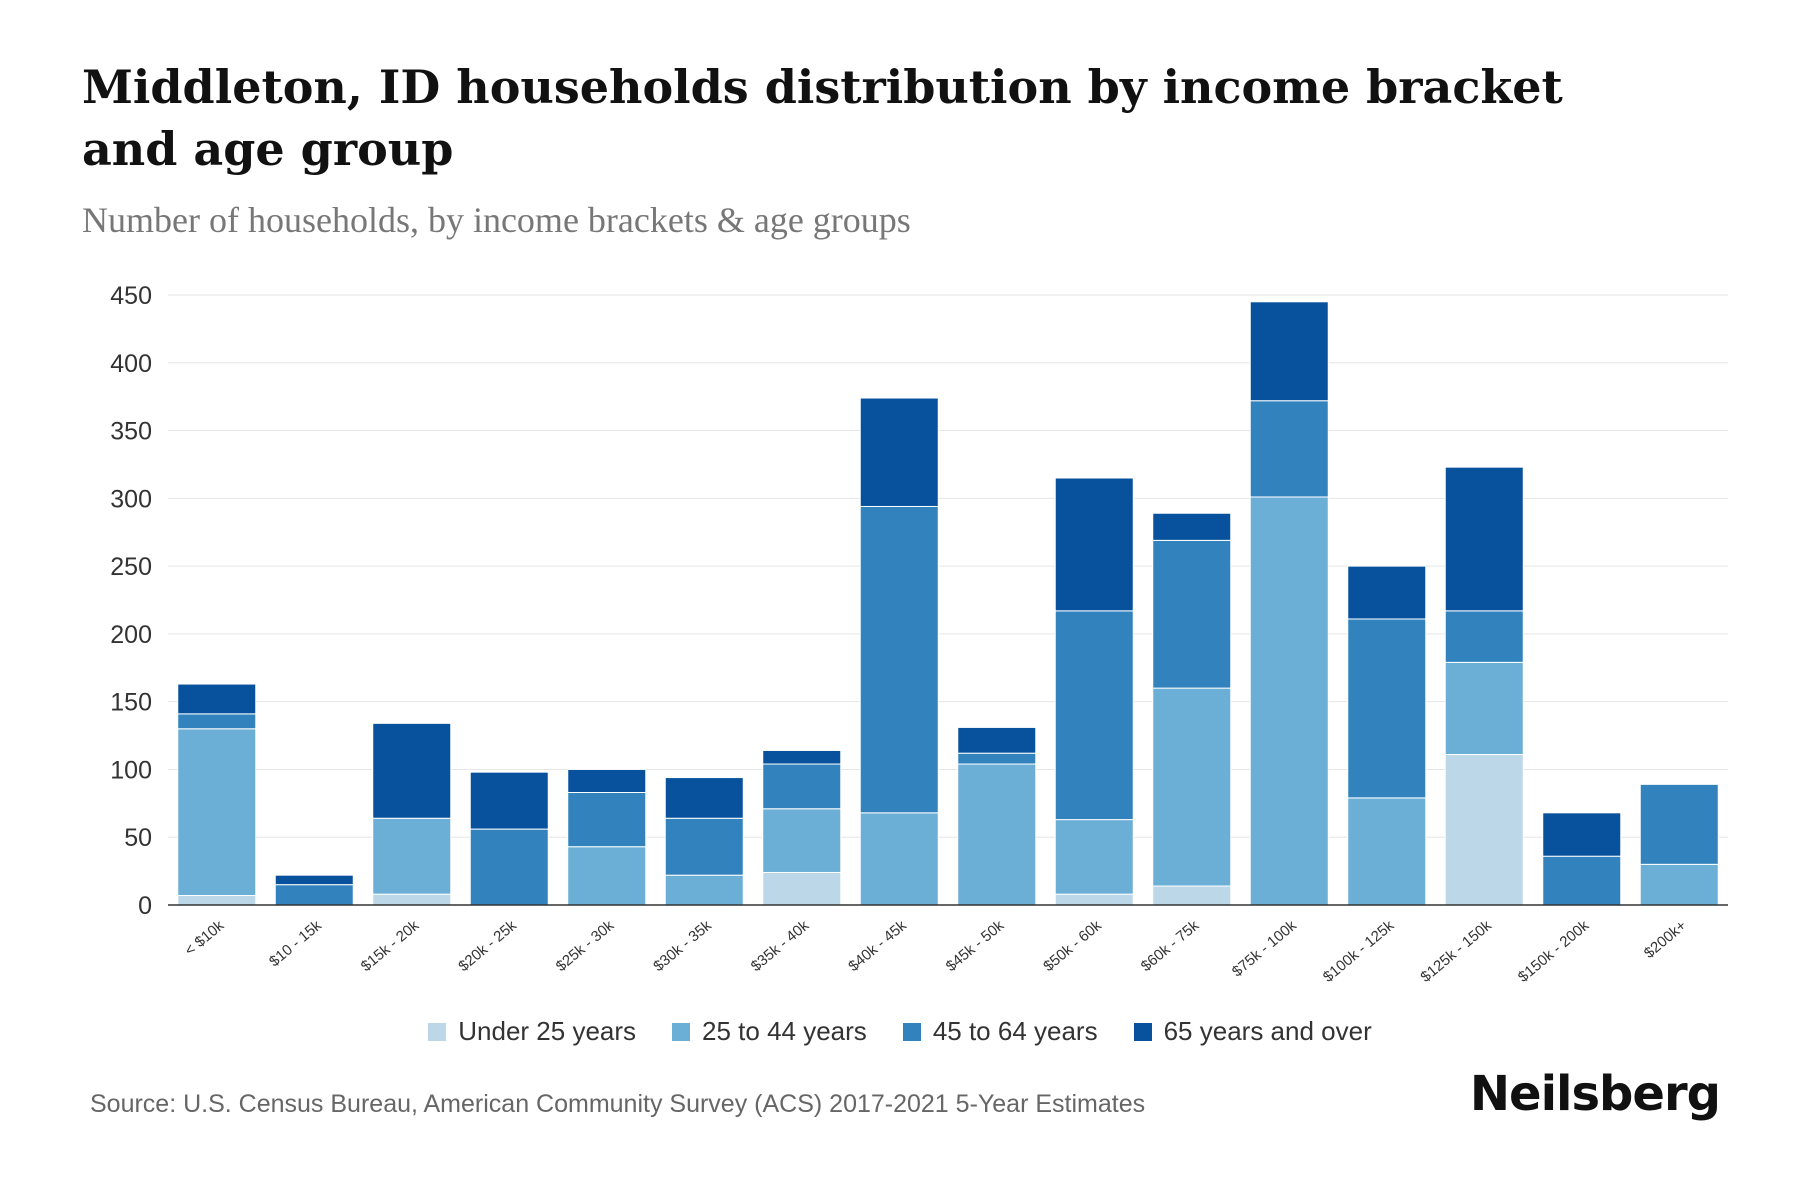 The height and width of the screenshot is (1200, 1800). I want to click on x-tick-label: $25k - 30k, so click(585, 946).